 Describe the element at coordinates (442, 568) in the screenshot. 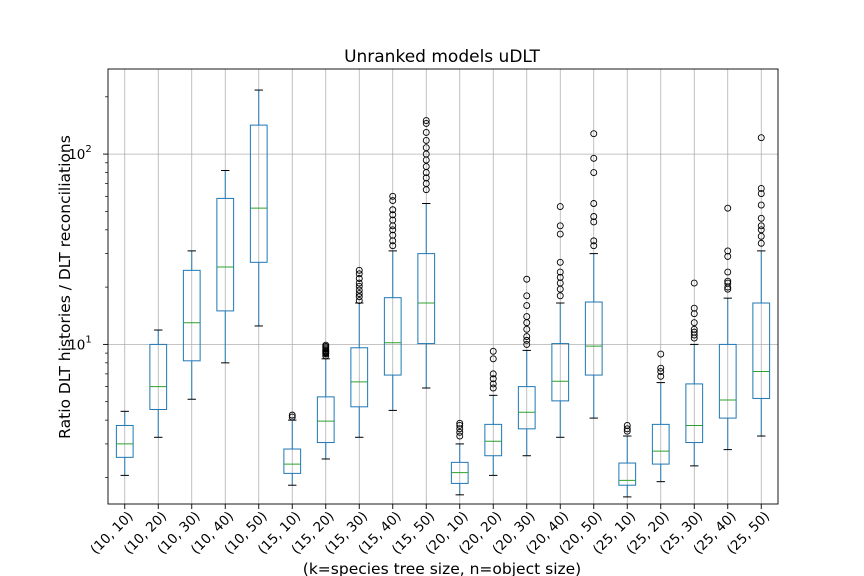

I see `x-axis-label: (k=species tree size, n=object size)` at that location.